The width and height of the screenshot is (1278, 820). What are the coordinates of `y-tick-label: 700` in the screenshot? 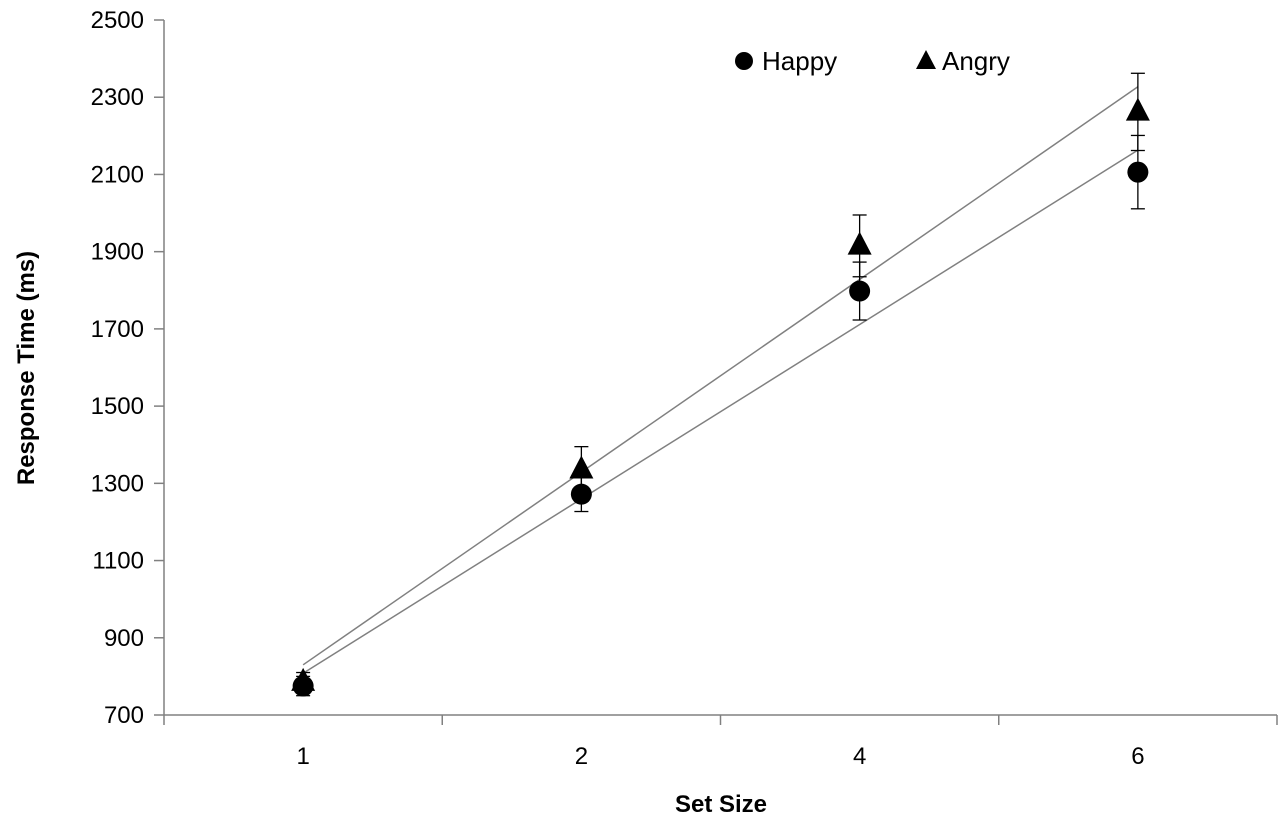 It's located at (124, 715).